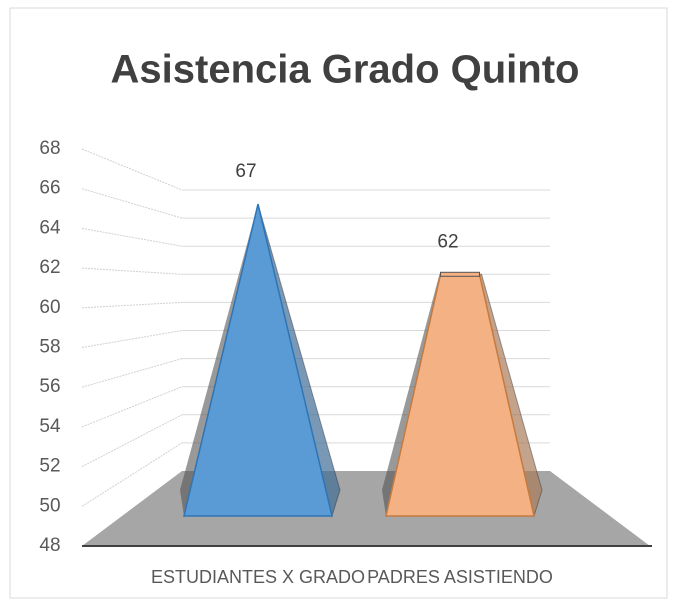  What do you see at coordinates (49, 505) in the screenshot?
I see `y-tick-label: 50` at bounding box center [49, 505].